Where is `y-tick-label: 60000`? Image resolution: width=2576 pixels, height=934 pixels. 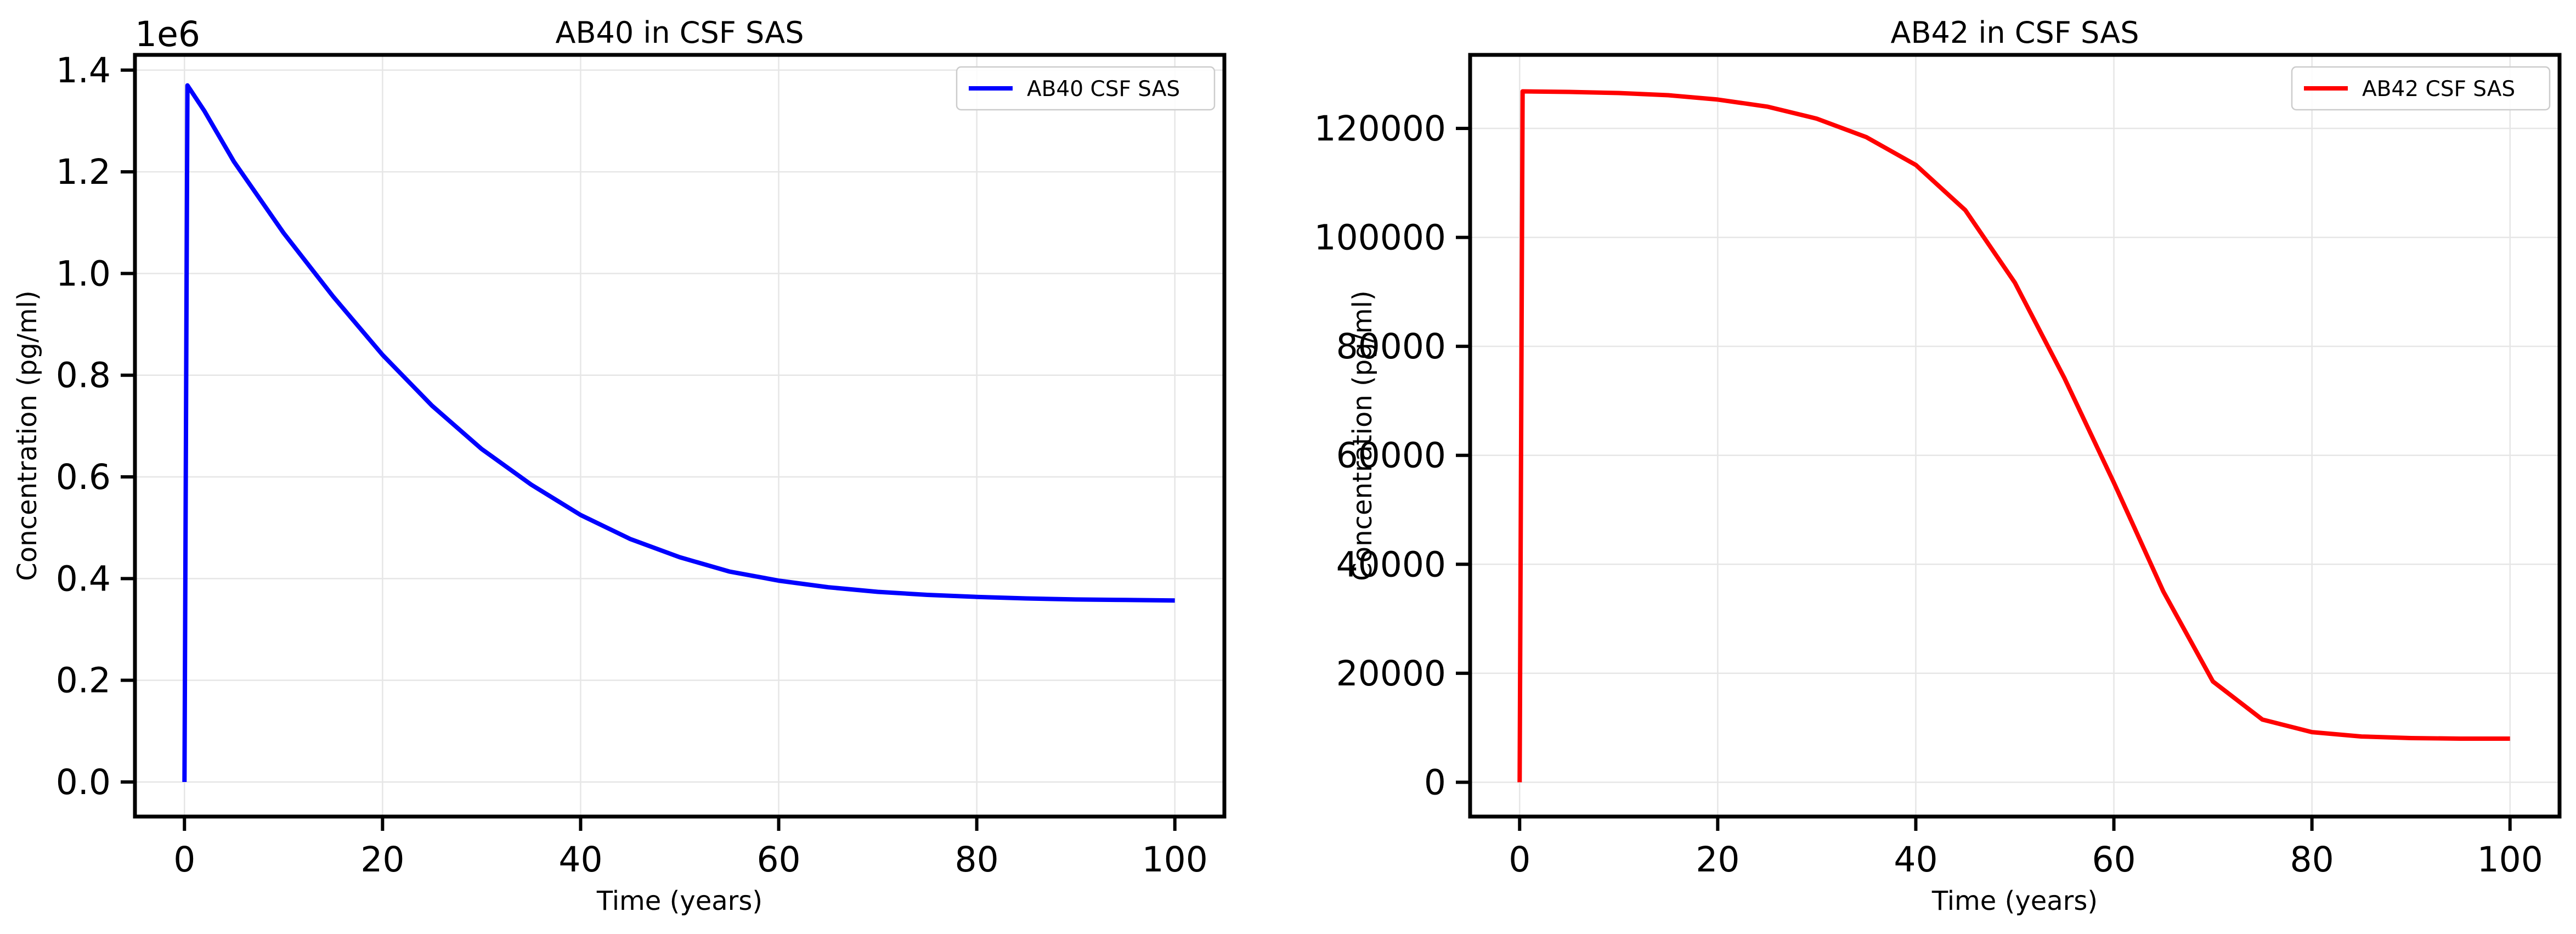 y-tick-label: 60000 is located at coordinates (1391, 456).